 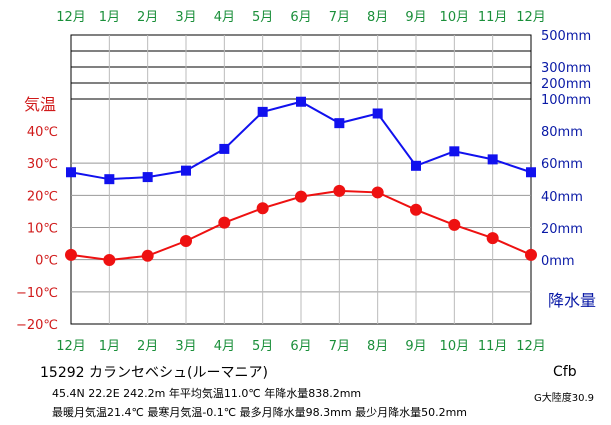 What do you see at coordinates (262, 17) in the screenshot?
I see `month-label-top: 5月` at bounding box center [262, 17].